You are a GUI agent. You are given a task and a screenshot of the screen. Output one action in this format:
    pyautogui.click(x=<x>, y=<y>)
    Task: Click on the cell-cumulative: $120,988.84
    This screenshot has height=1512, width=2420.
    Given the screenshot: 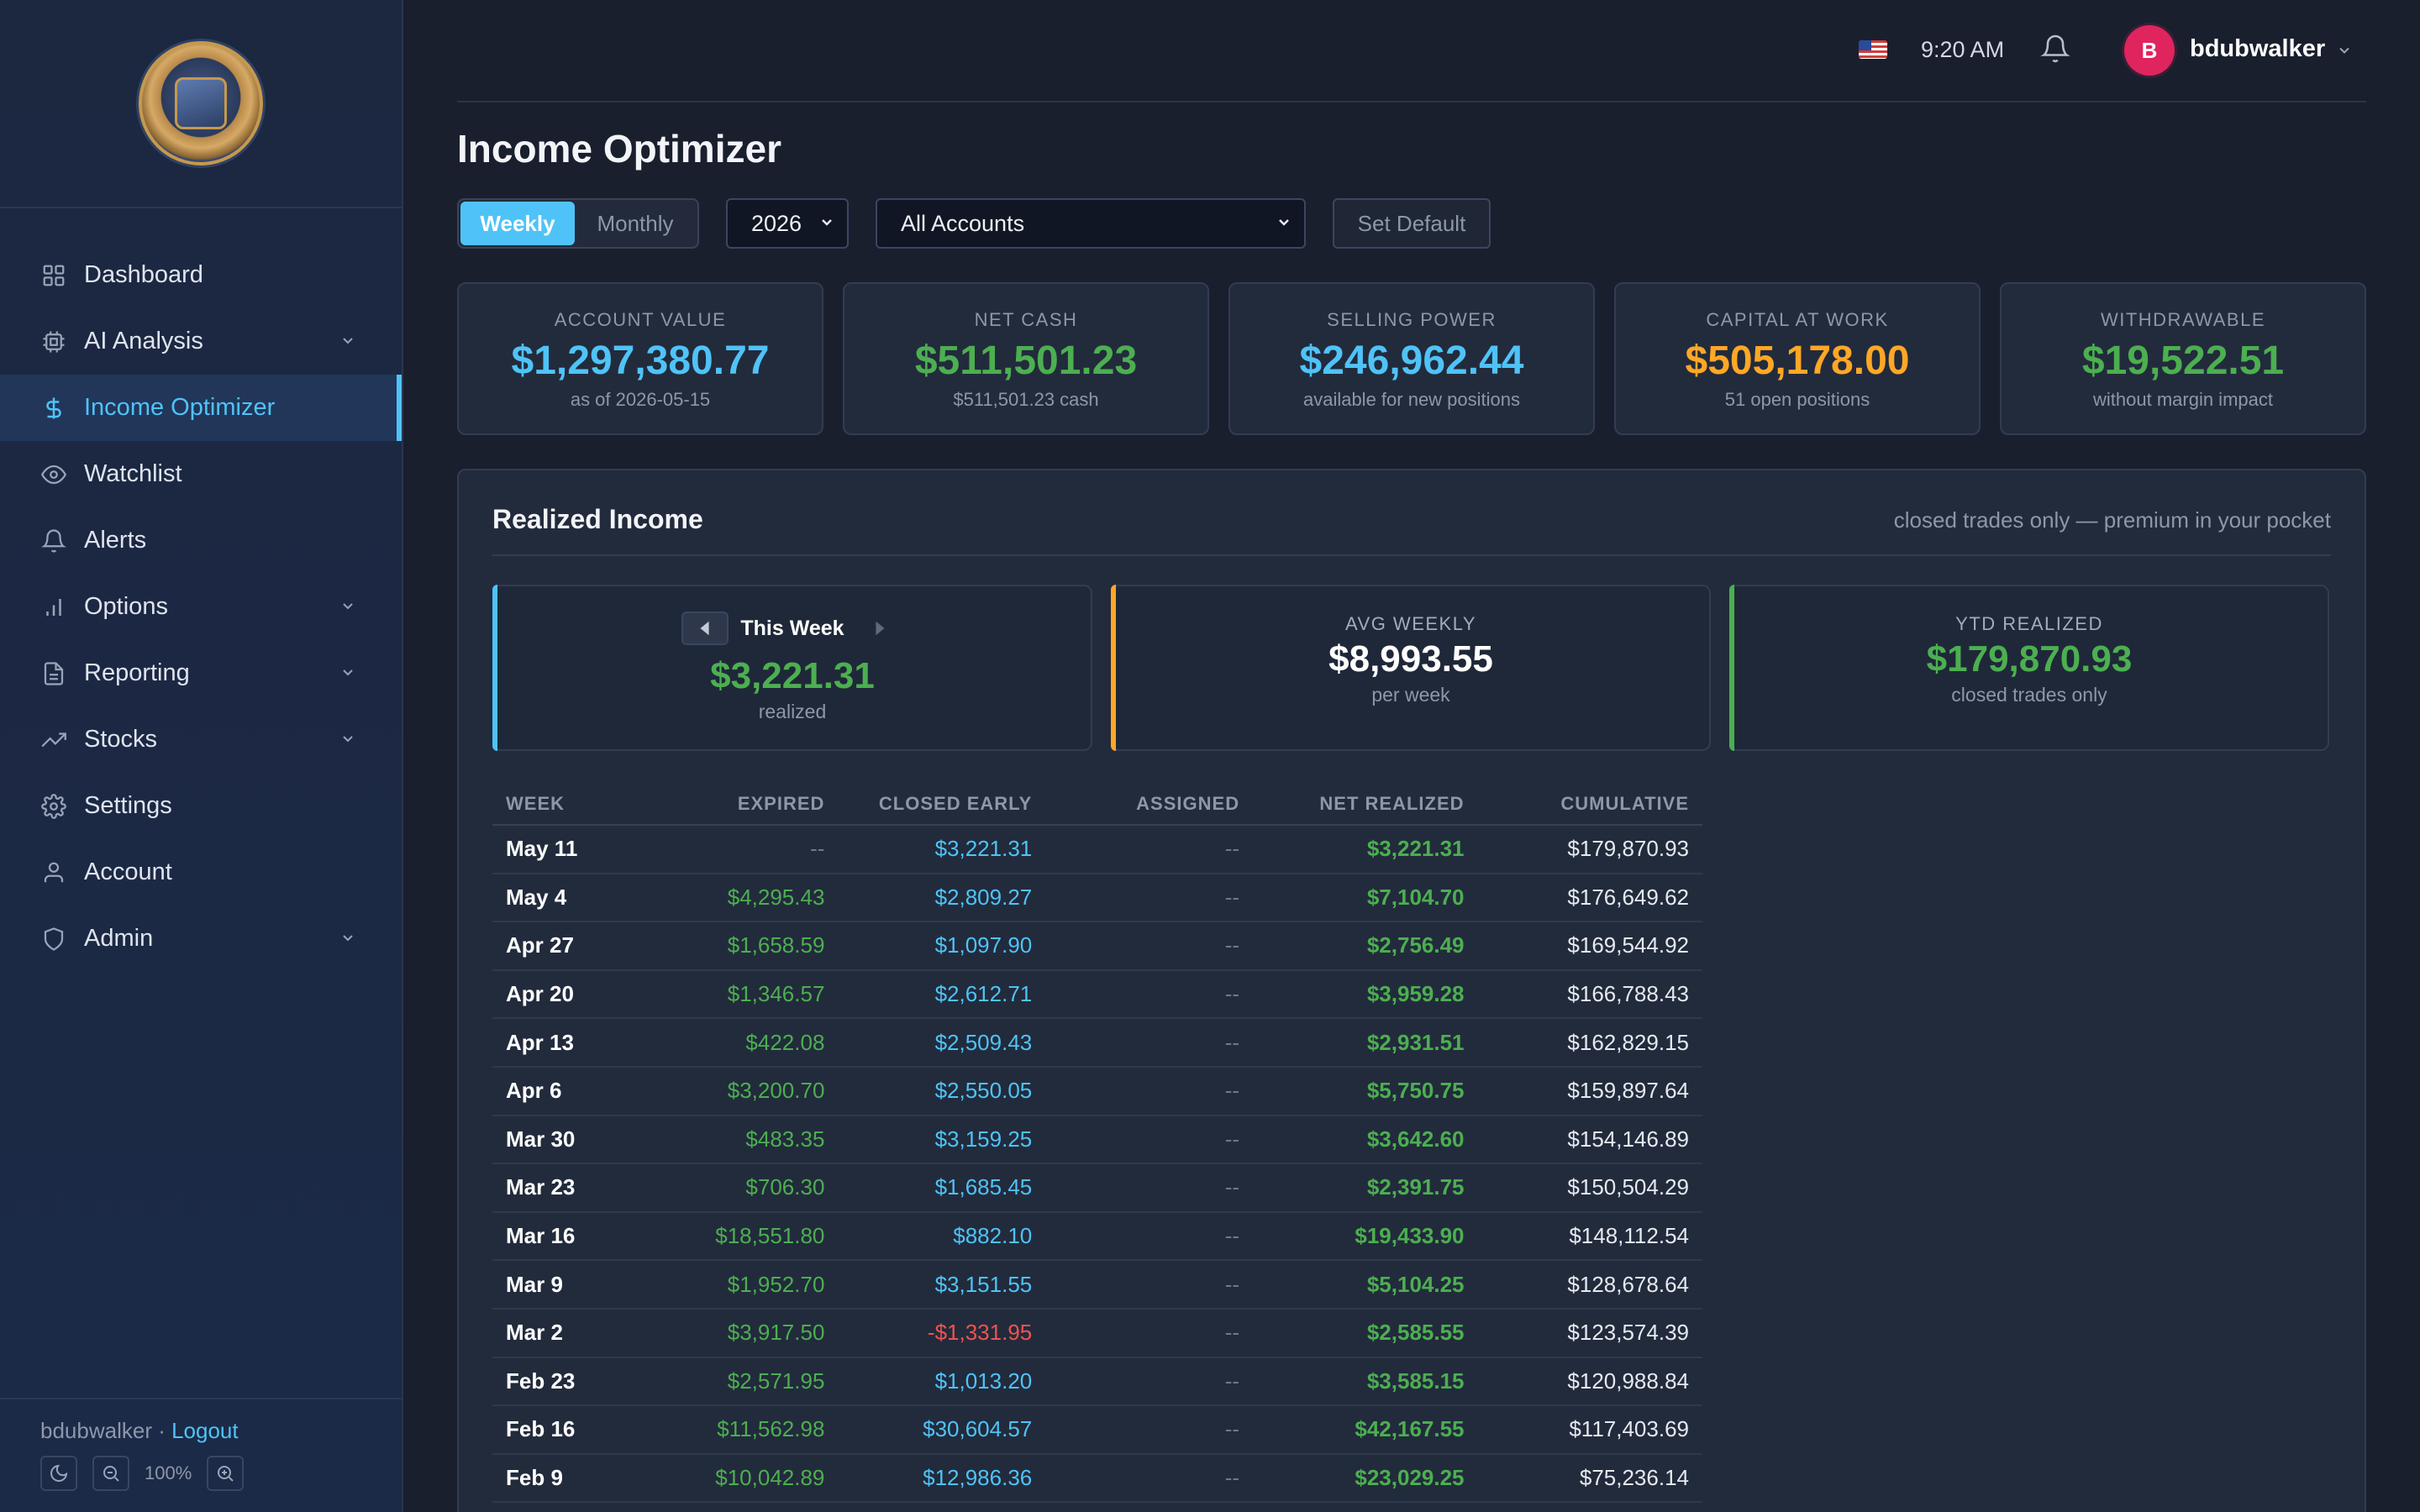 What is the action you would take?
    pyautogui.click(x=1589, y=1382)
    